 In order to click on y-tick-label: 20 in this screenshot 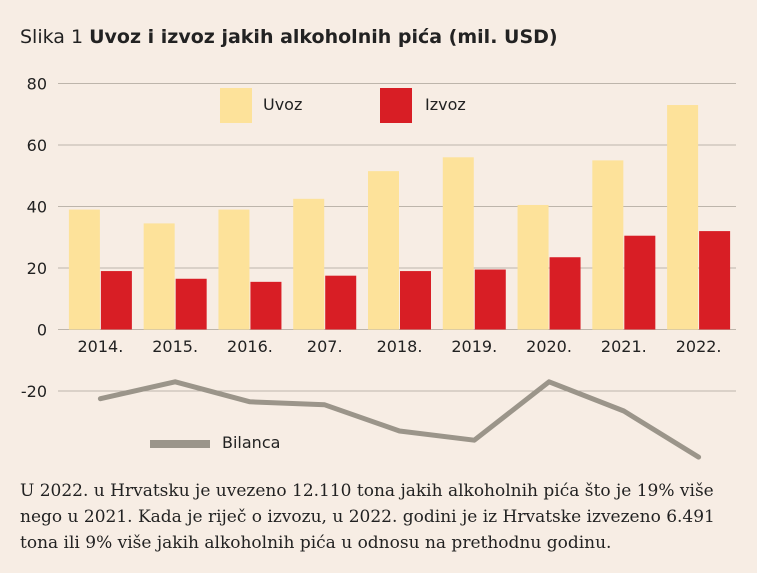, I will do `click(37, 268)`.